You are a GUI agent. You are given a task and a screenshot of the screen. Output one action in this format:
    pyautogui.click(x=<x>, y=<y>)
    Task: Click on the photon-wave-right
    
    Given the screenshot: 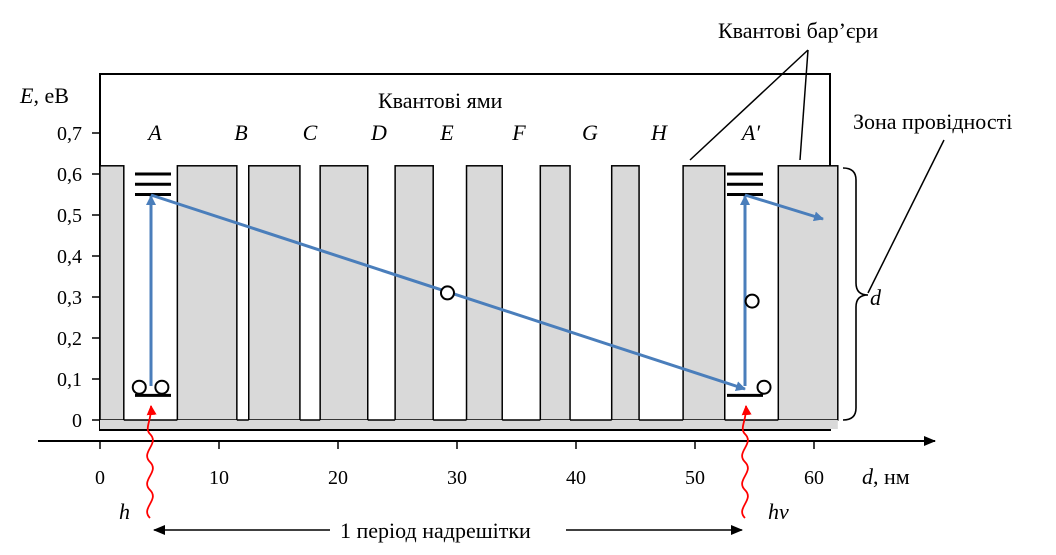 What is the action you would take?
    pyautogui.click(x=746, y=462)
    